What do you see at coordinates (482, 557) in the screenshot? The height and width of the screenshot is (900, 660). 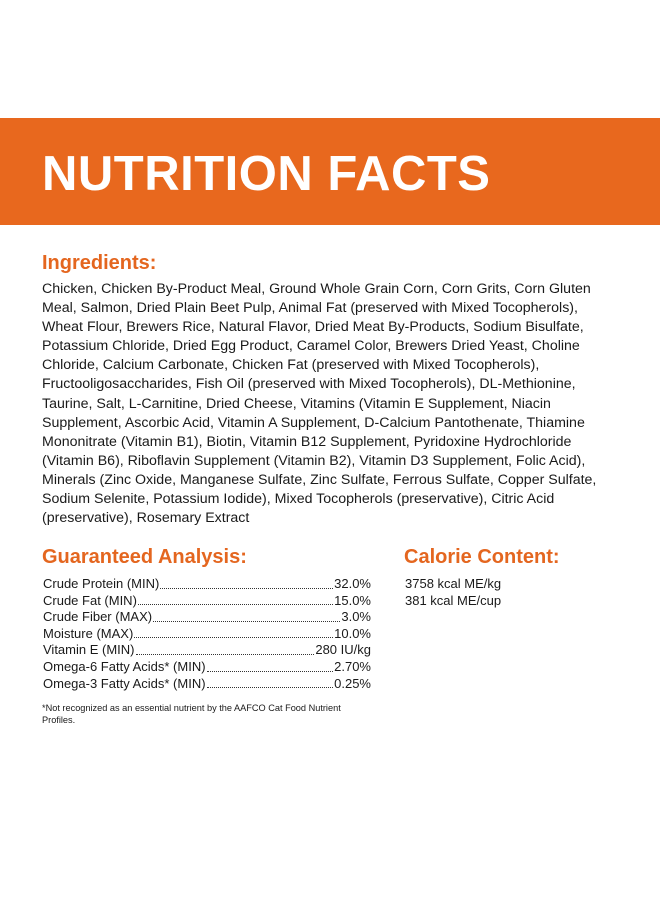 I see `section-heading: Calorie Content:` at bounding box center [482, 557].